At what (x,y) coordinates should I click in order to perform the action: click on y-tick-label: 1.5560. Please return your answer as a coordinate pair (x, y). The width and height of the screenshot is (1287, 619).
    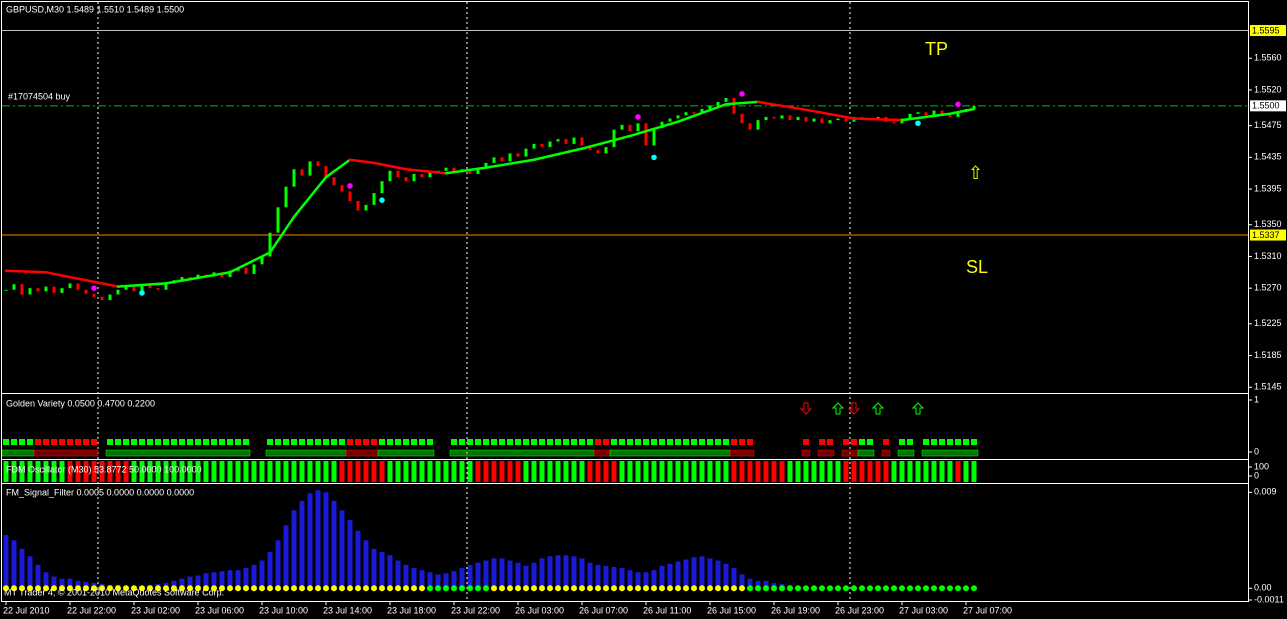
    Looking at the image, I should click on (1268, 58).